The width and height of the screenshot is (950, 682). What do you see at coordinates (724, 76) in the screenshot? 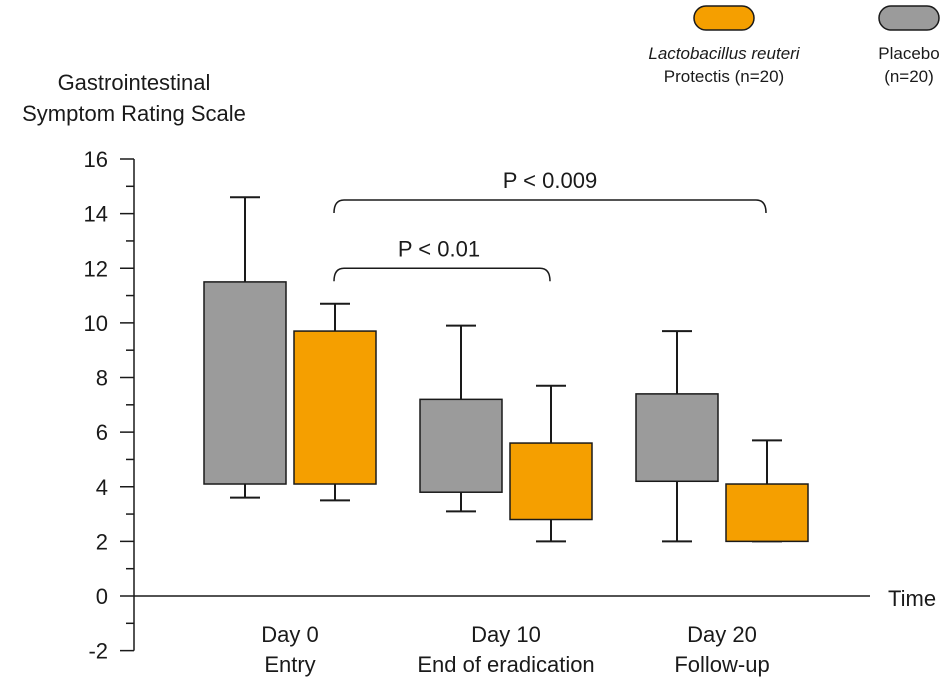
I see `legend-label-line-2: Protectis (n=20)` at bounding box center [724, 76].